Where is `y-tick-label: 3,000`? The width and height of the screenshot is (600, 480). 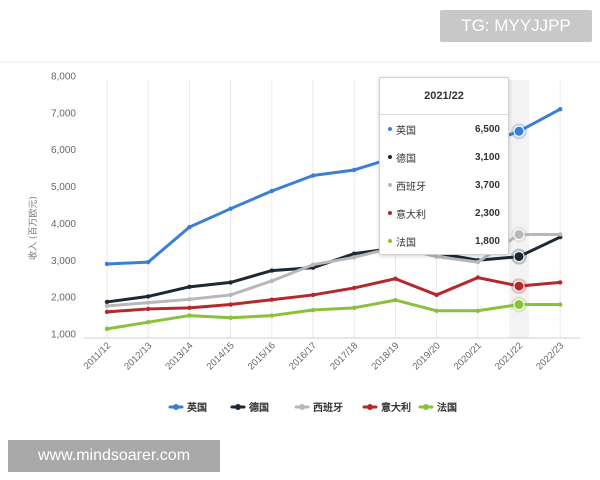 y-tick-label: 3,000 is located at coordinates (63, 261).